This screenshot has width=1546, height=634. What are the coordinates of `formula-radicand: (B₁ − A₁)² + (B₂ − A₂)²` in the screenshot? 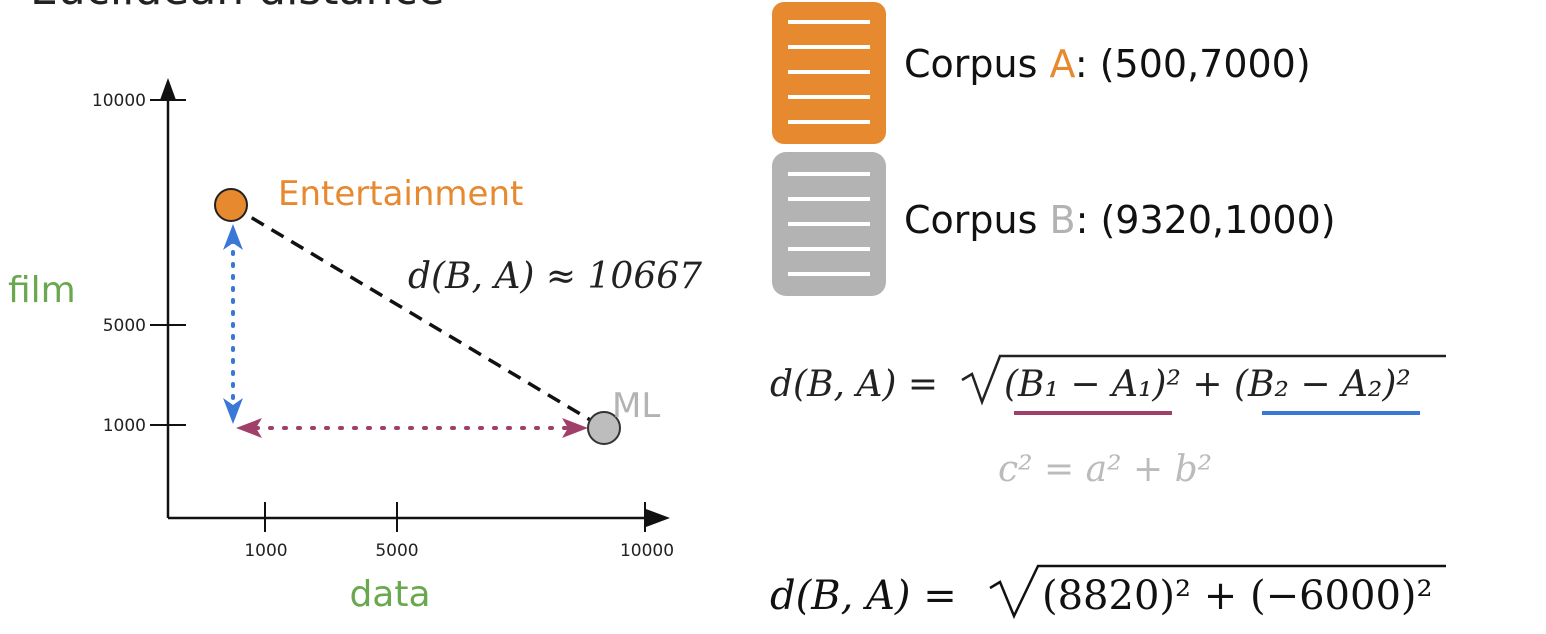 It's located at (1207, 384).